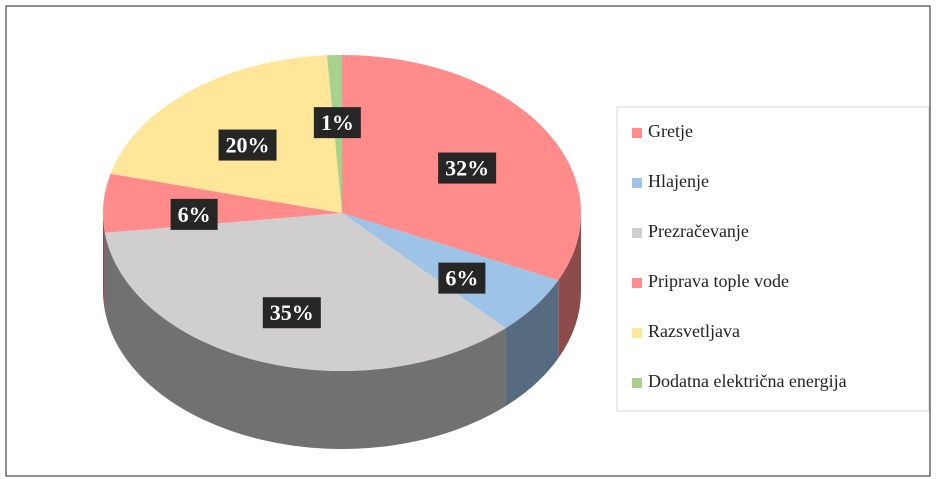 Image resolution: width=936 pixels, height=479 pixels. What do you see at coordinates (678, 181) in the screenshot?
I see `legend-label: Hlajenje` at bounding box center [678, 181].